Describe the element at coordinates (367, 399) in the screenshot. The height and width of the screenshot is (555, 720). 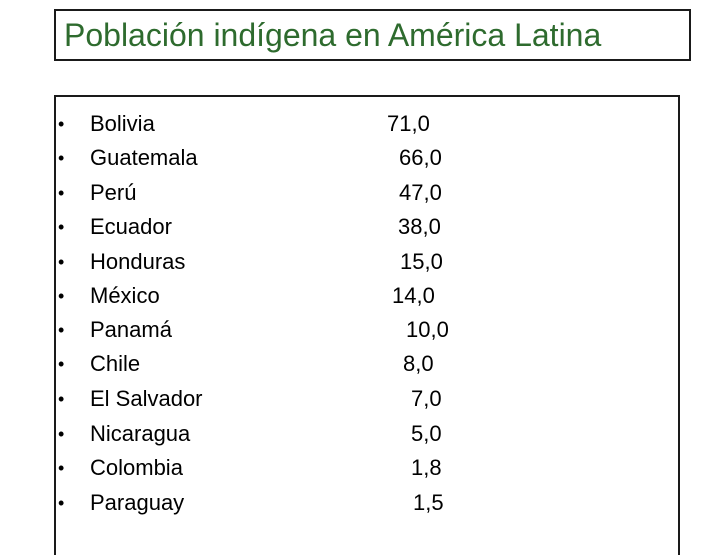
I see `list-item: • El Salvador 7,0` at that location.